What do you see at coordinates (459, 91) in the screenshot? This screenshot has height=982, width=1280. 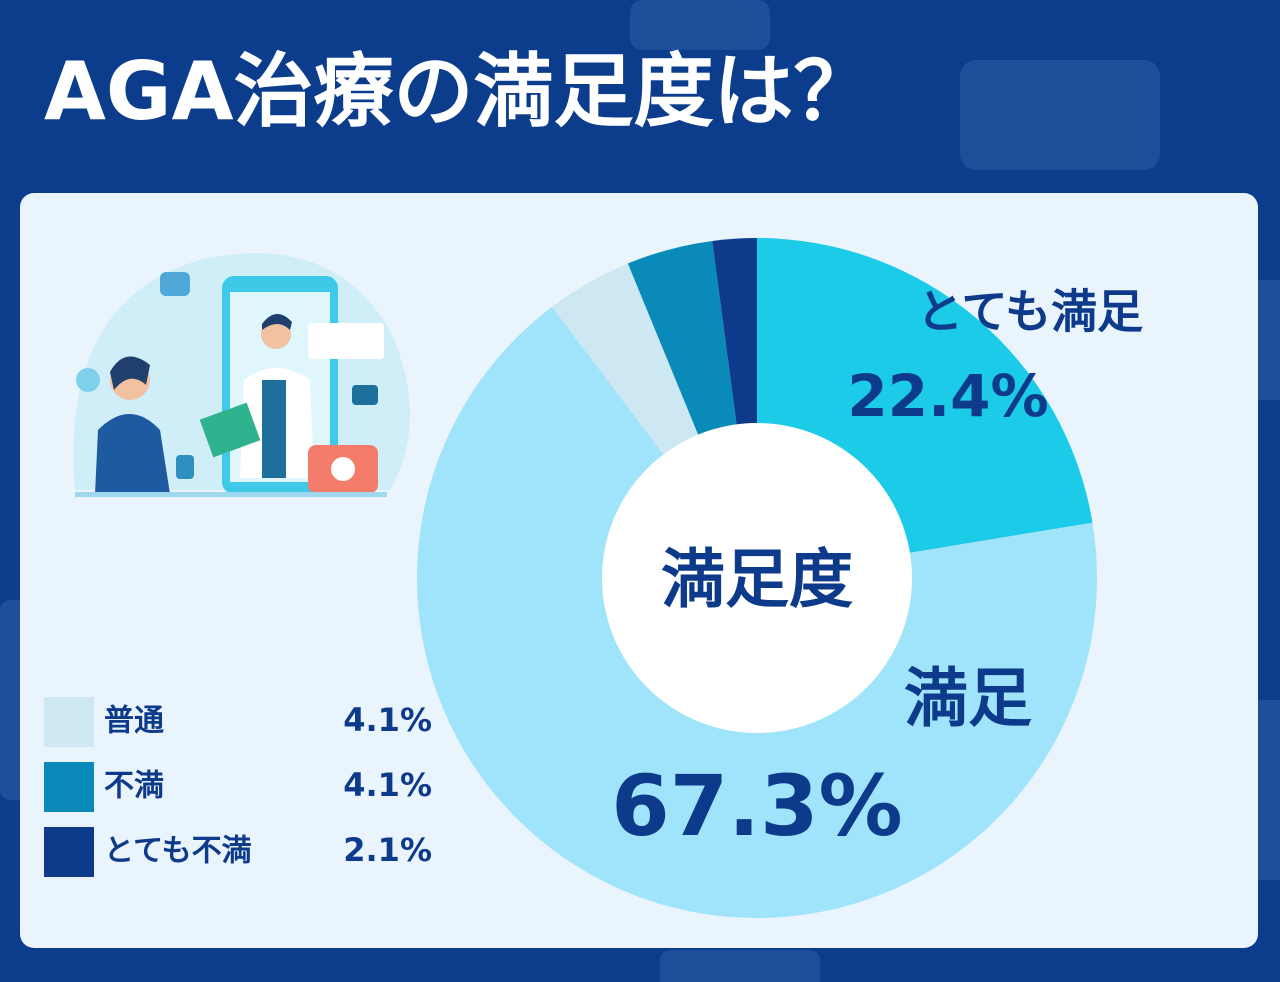 I see `chart-title: AGA治療の満足度は？` at bounding box center [459, 91].